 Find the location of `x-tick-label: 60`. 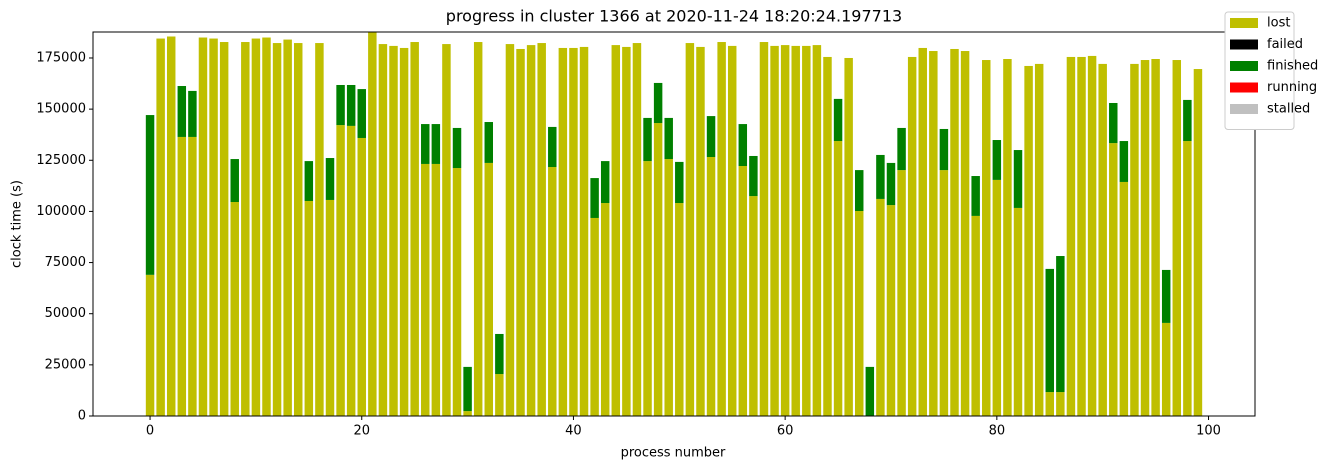

x-tick-label: 60 is located at coordinates (785, 431).